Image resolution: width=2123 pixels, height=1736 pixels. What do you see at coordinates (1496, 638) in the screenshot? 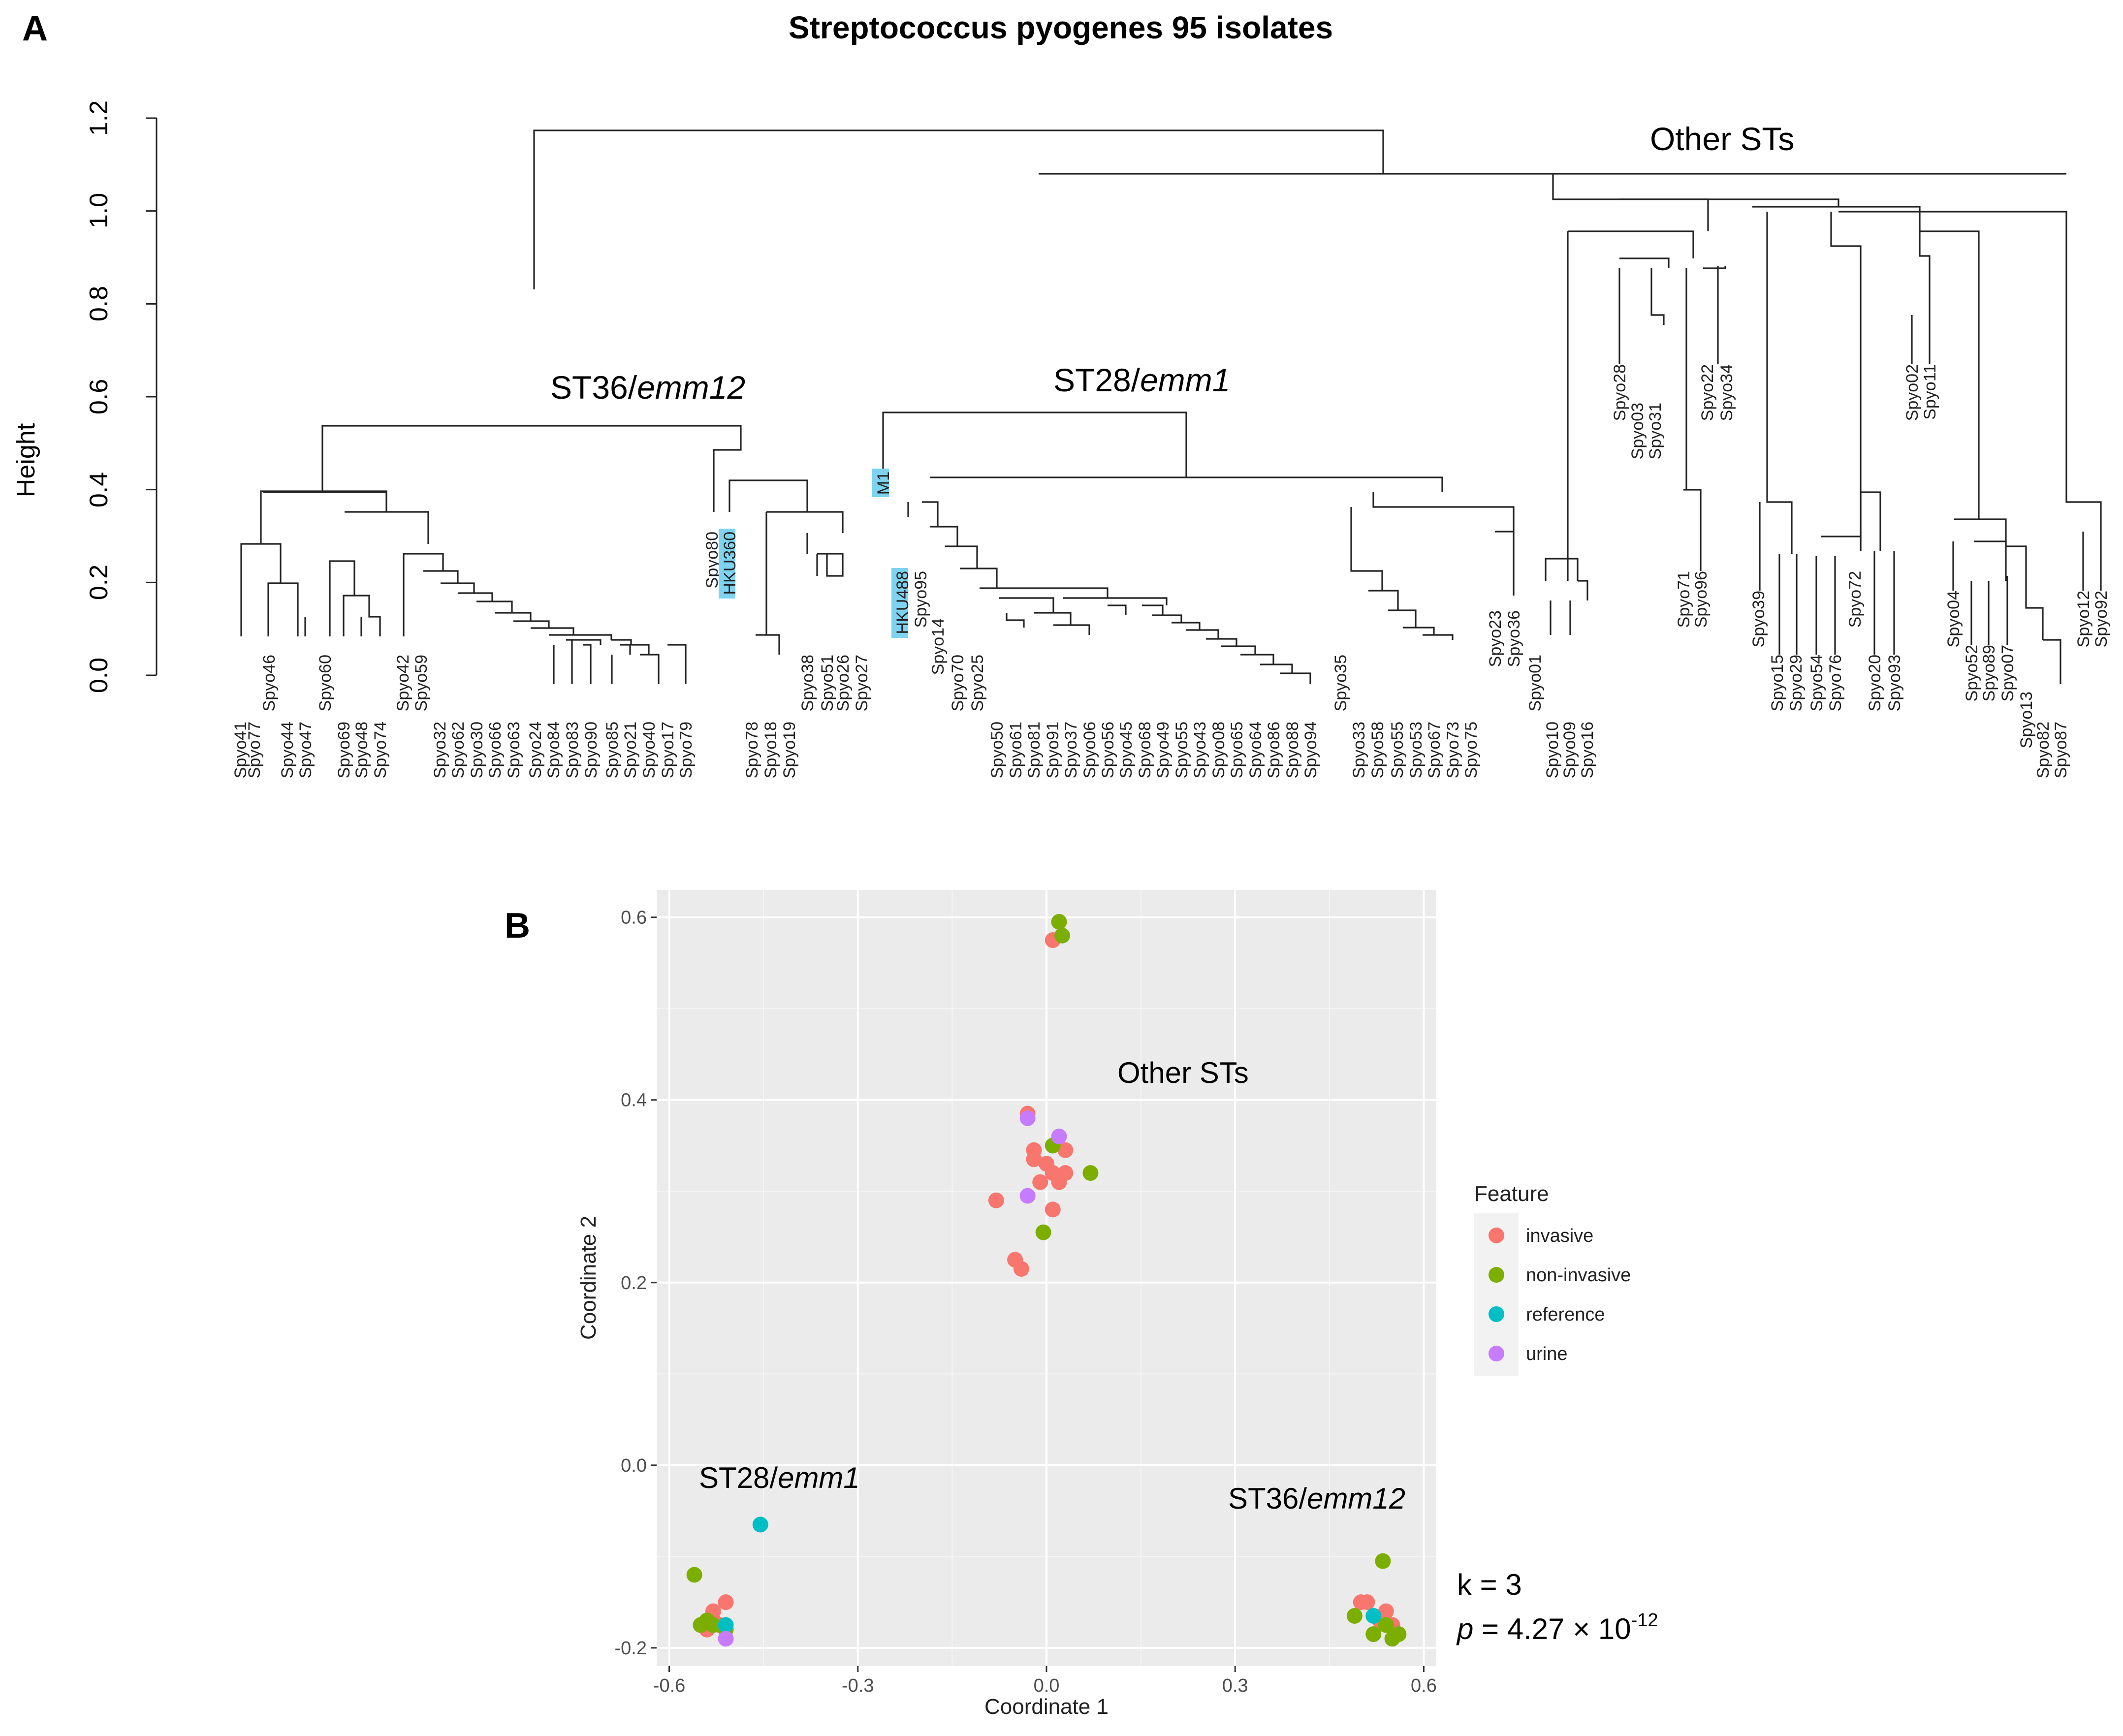
I see `leaf-label-spyo23: Spyo23` at bounding box center [1496, 638].